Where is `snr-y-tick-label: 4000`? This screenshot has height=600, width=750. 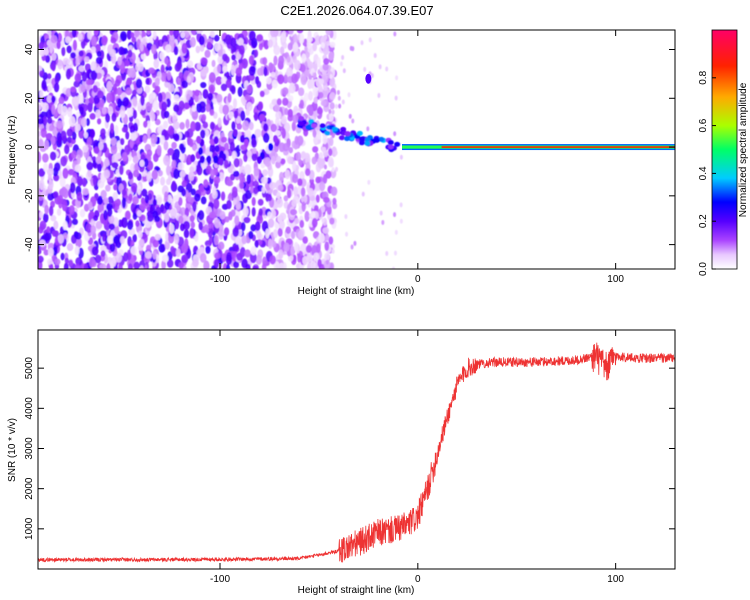
snr-y-tick-label: 4000 is located at coordinates (29, 408).